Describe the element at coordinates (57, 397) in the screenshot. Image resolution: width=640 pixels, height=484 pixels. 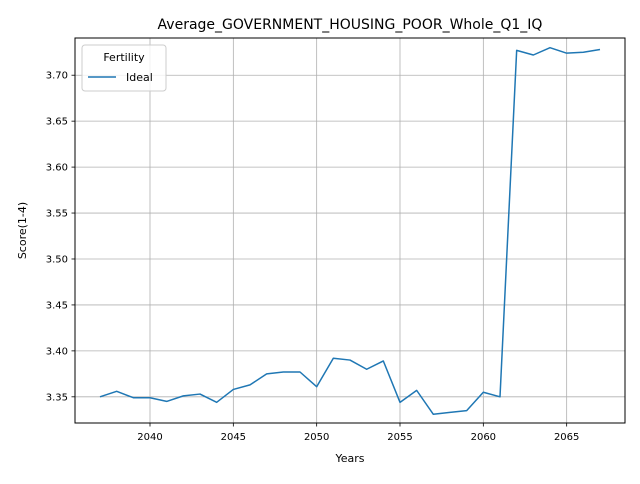
I see `y-tick-label: 3.35` at that location.